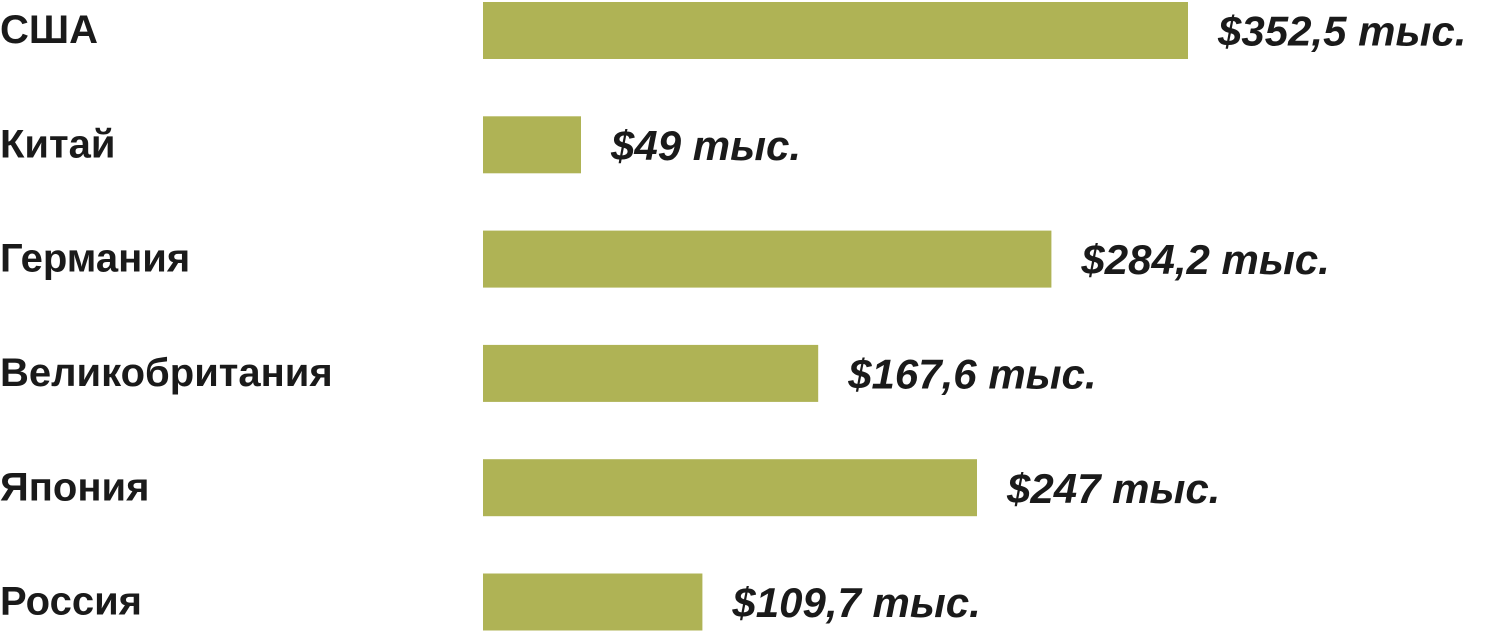 This screenshot has height=638, width=1500. What do you see at coordinates (705, 145) in the screenshot?
I see `value-label: $49 тыс.` at bounding box center [705, 145].